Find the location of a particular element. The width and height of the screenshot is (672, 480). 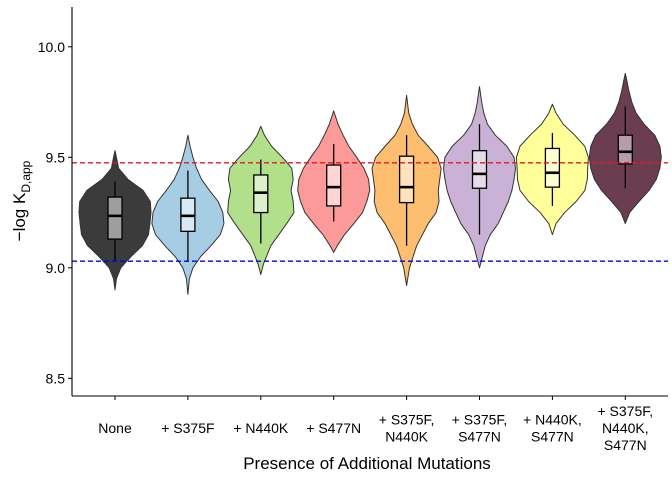

x-tick-label: + S477N is located at coordinates (333, 428).